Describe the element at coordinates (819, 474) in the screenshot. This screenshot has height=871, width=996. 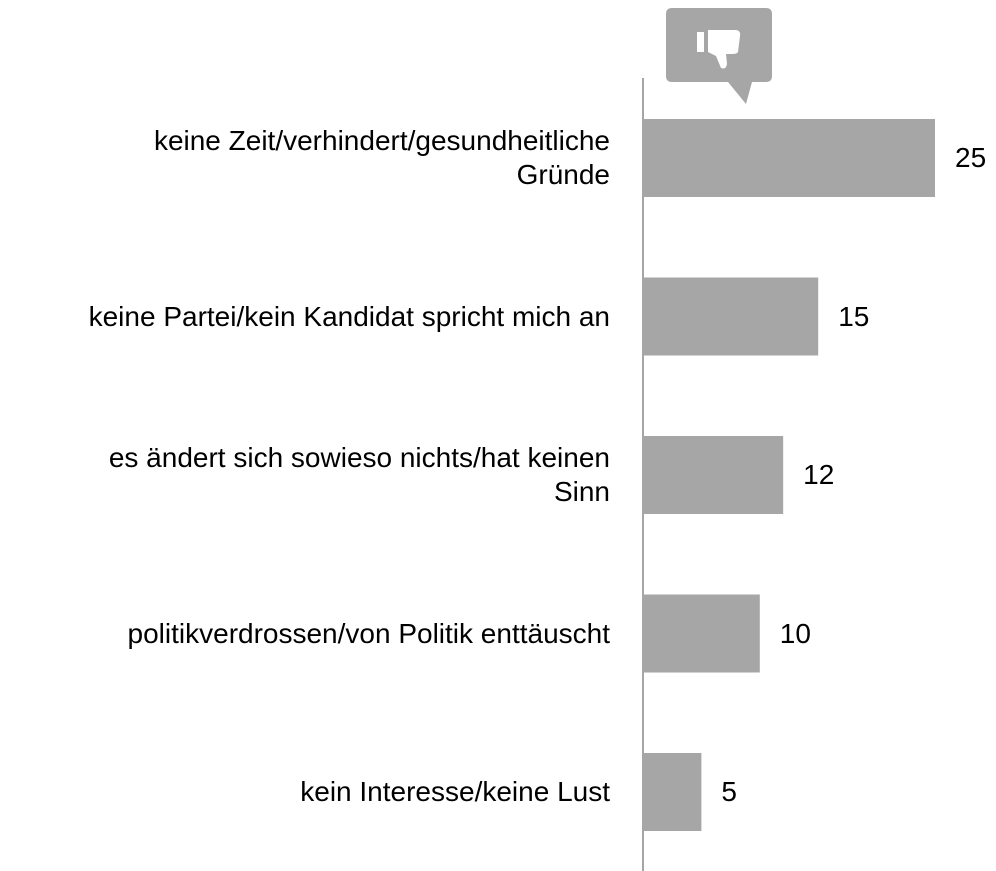
I see `value-label: 12` at that location.